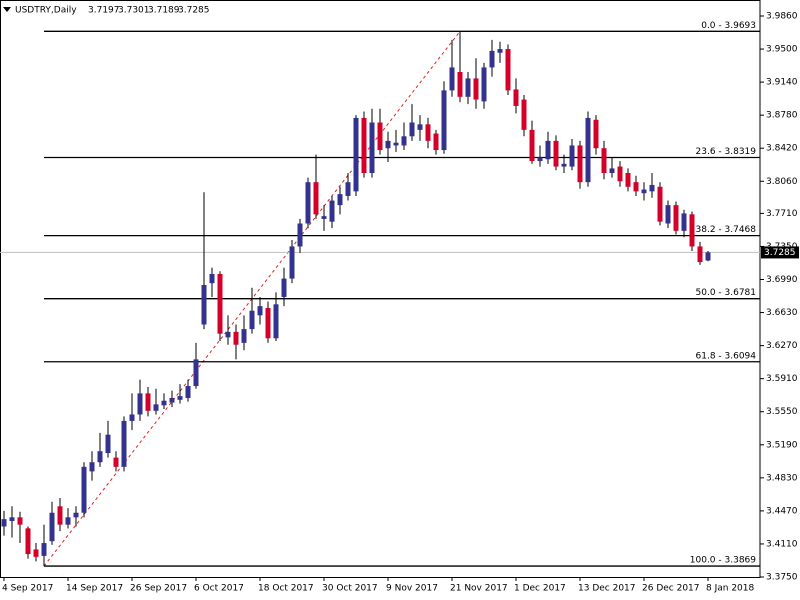  I want to click on high-value: 3.7301, so click(134, 11).